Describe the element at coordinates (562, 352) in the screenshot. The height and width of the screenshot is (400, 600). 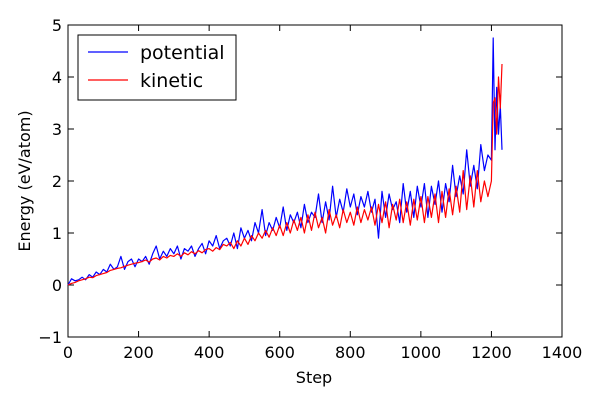
I see `x-tick-label: 1400` at that location.